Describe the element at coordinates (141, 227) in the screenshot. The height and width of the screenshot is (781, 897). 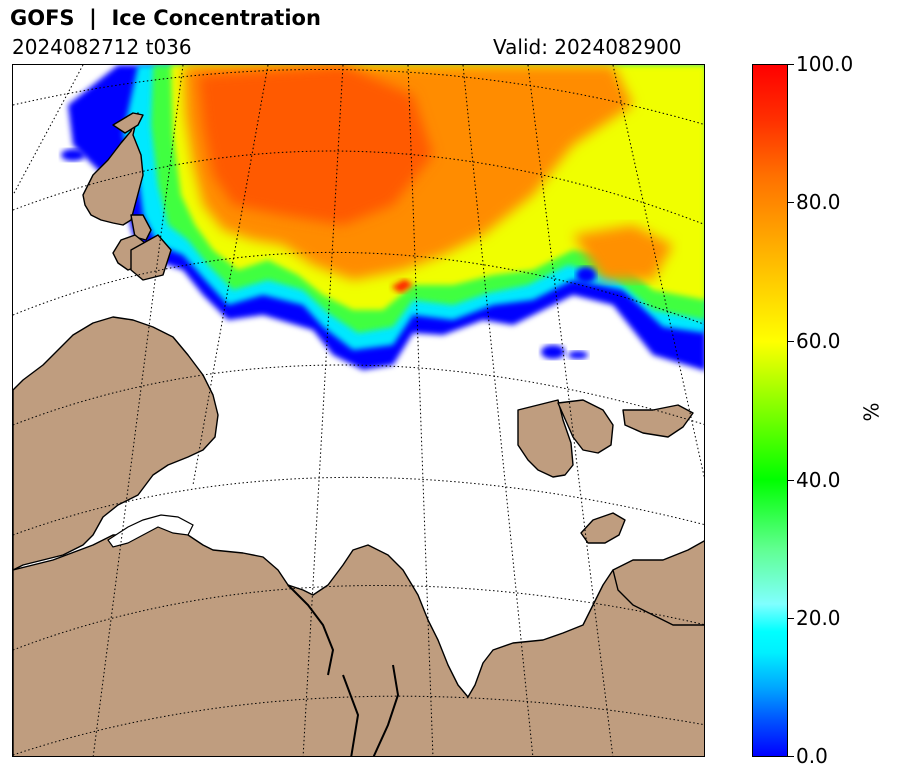
I see `land-svalbard-east` at that location.